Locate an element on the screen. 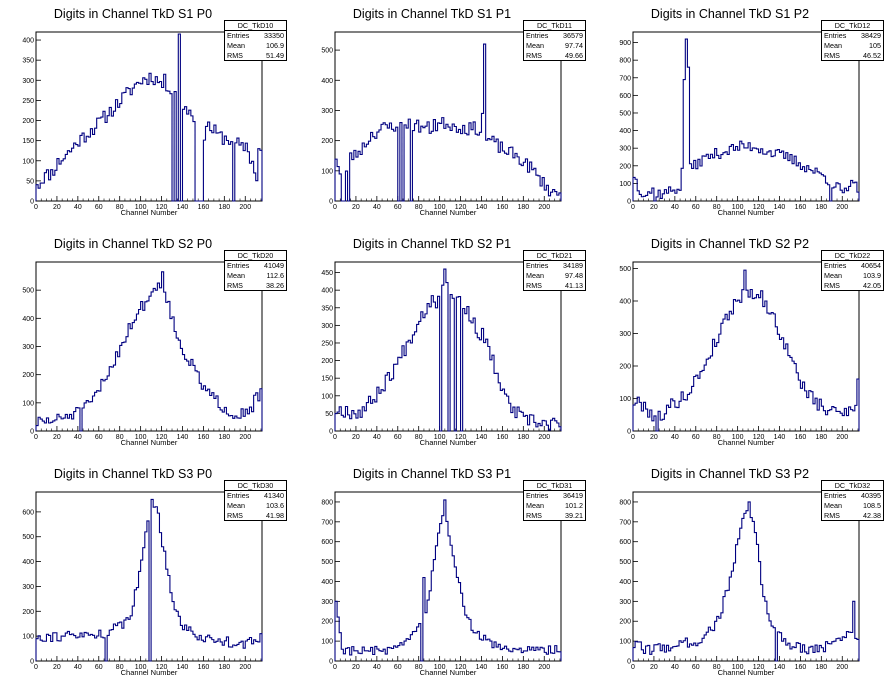 The height and width of the screenshot is (690, 896). x-tick-label: 60 is located at coordinates (99, 667).